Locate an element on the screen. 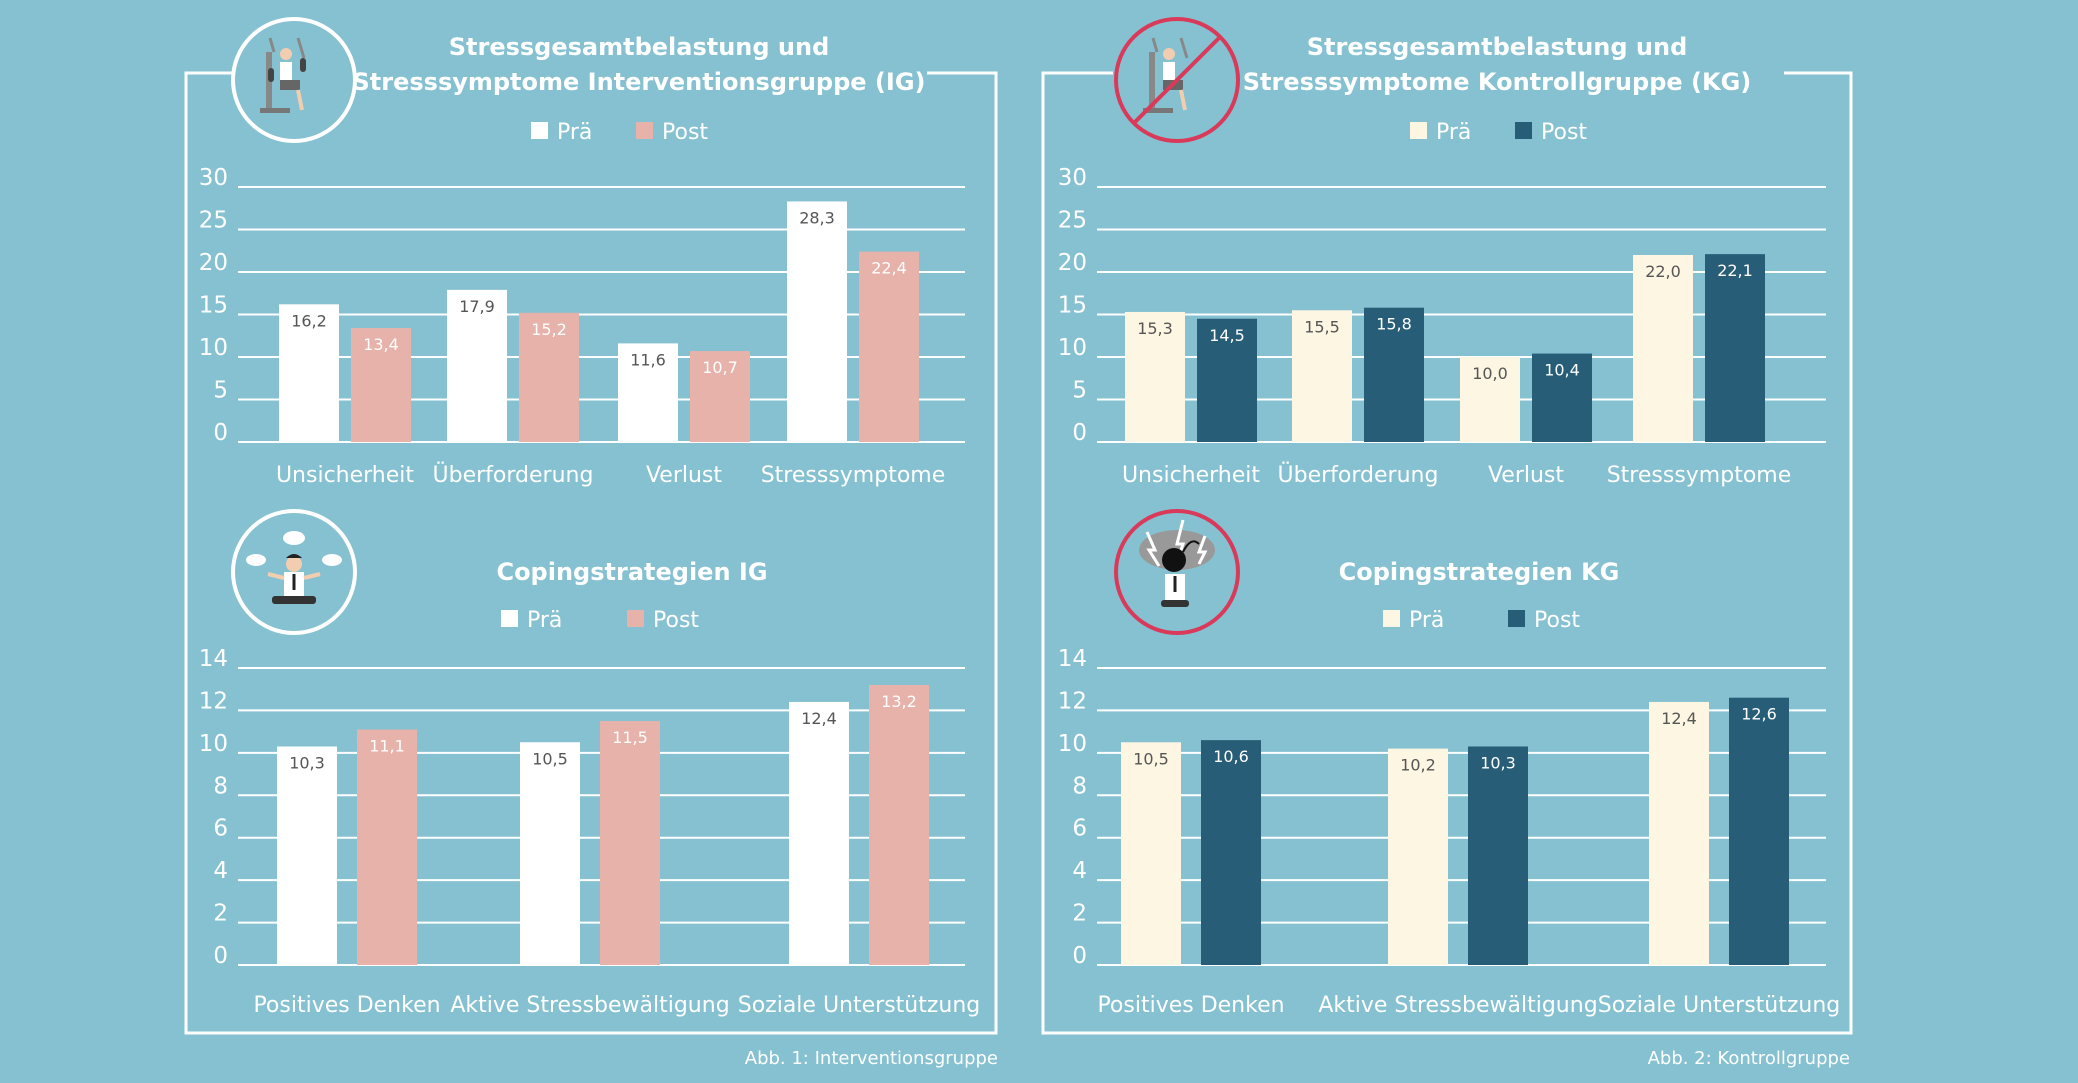 This screenshot has height=1083, width=2078. chart-kg-stress-title-line2: Stresssymptome Kontrollgruppe (KG) is located at coordinates (1497, 82).